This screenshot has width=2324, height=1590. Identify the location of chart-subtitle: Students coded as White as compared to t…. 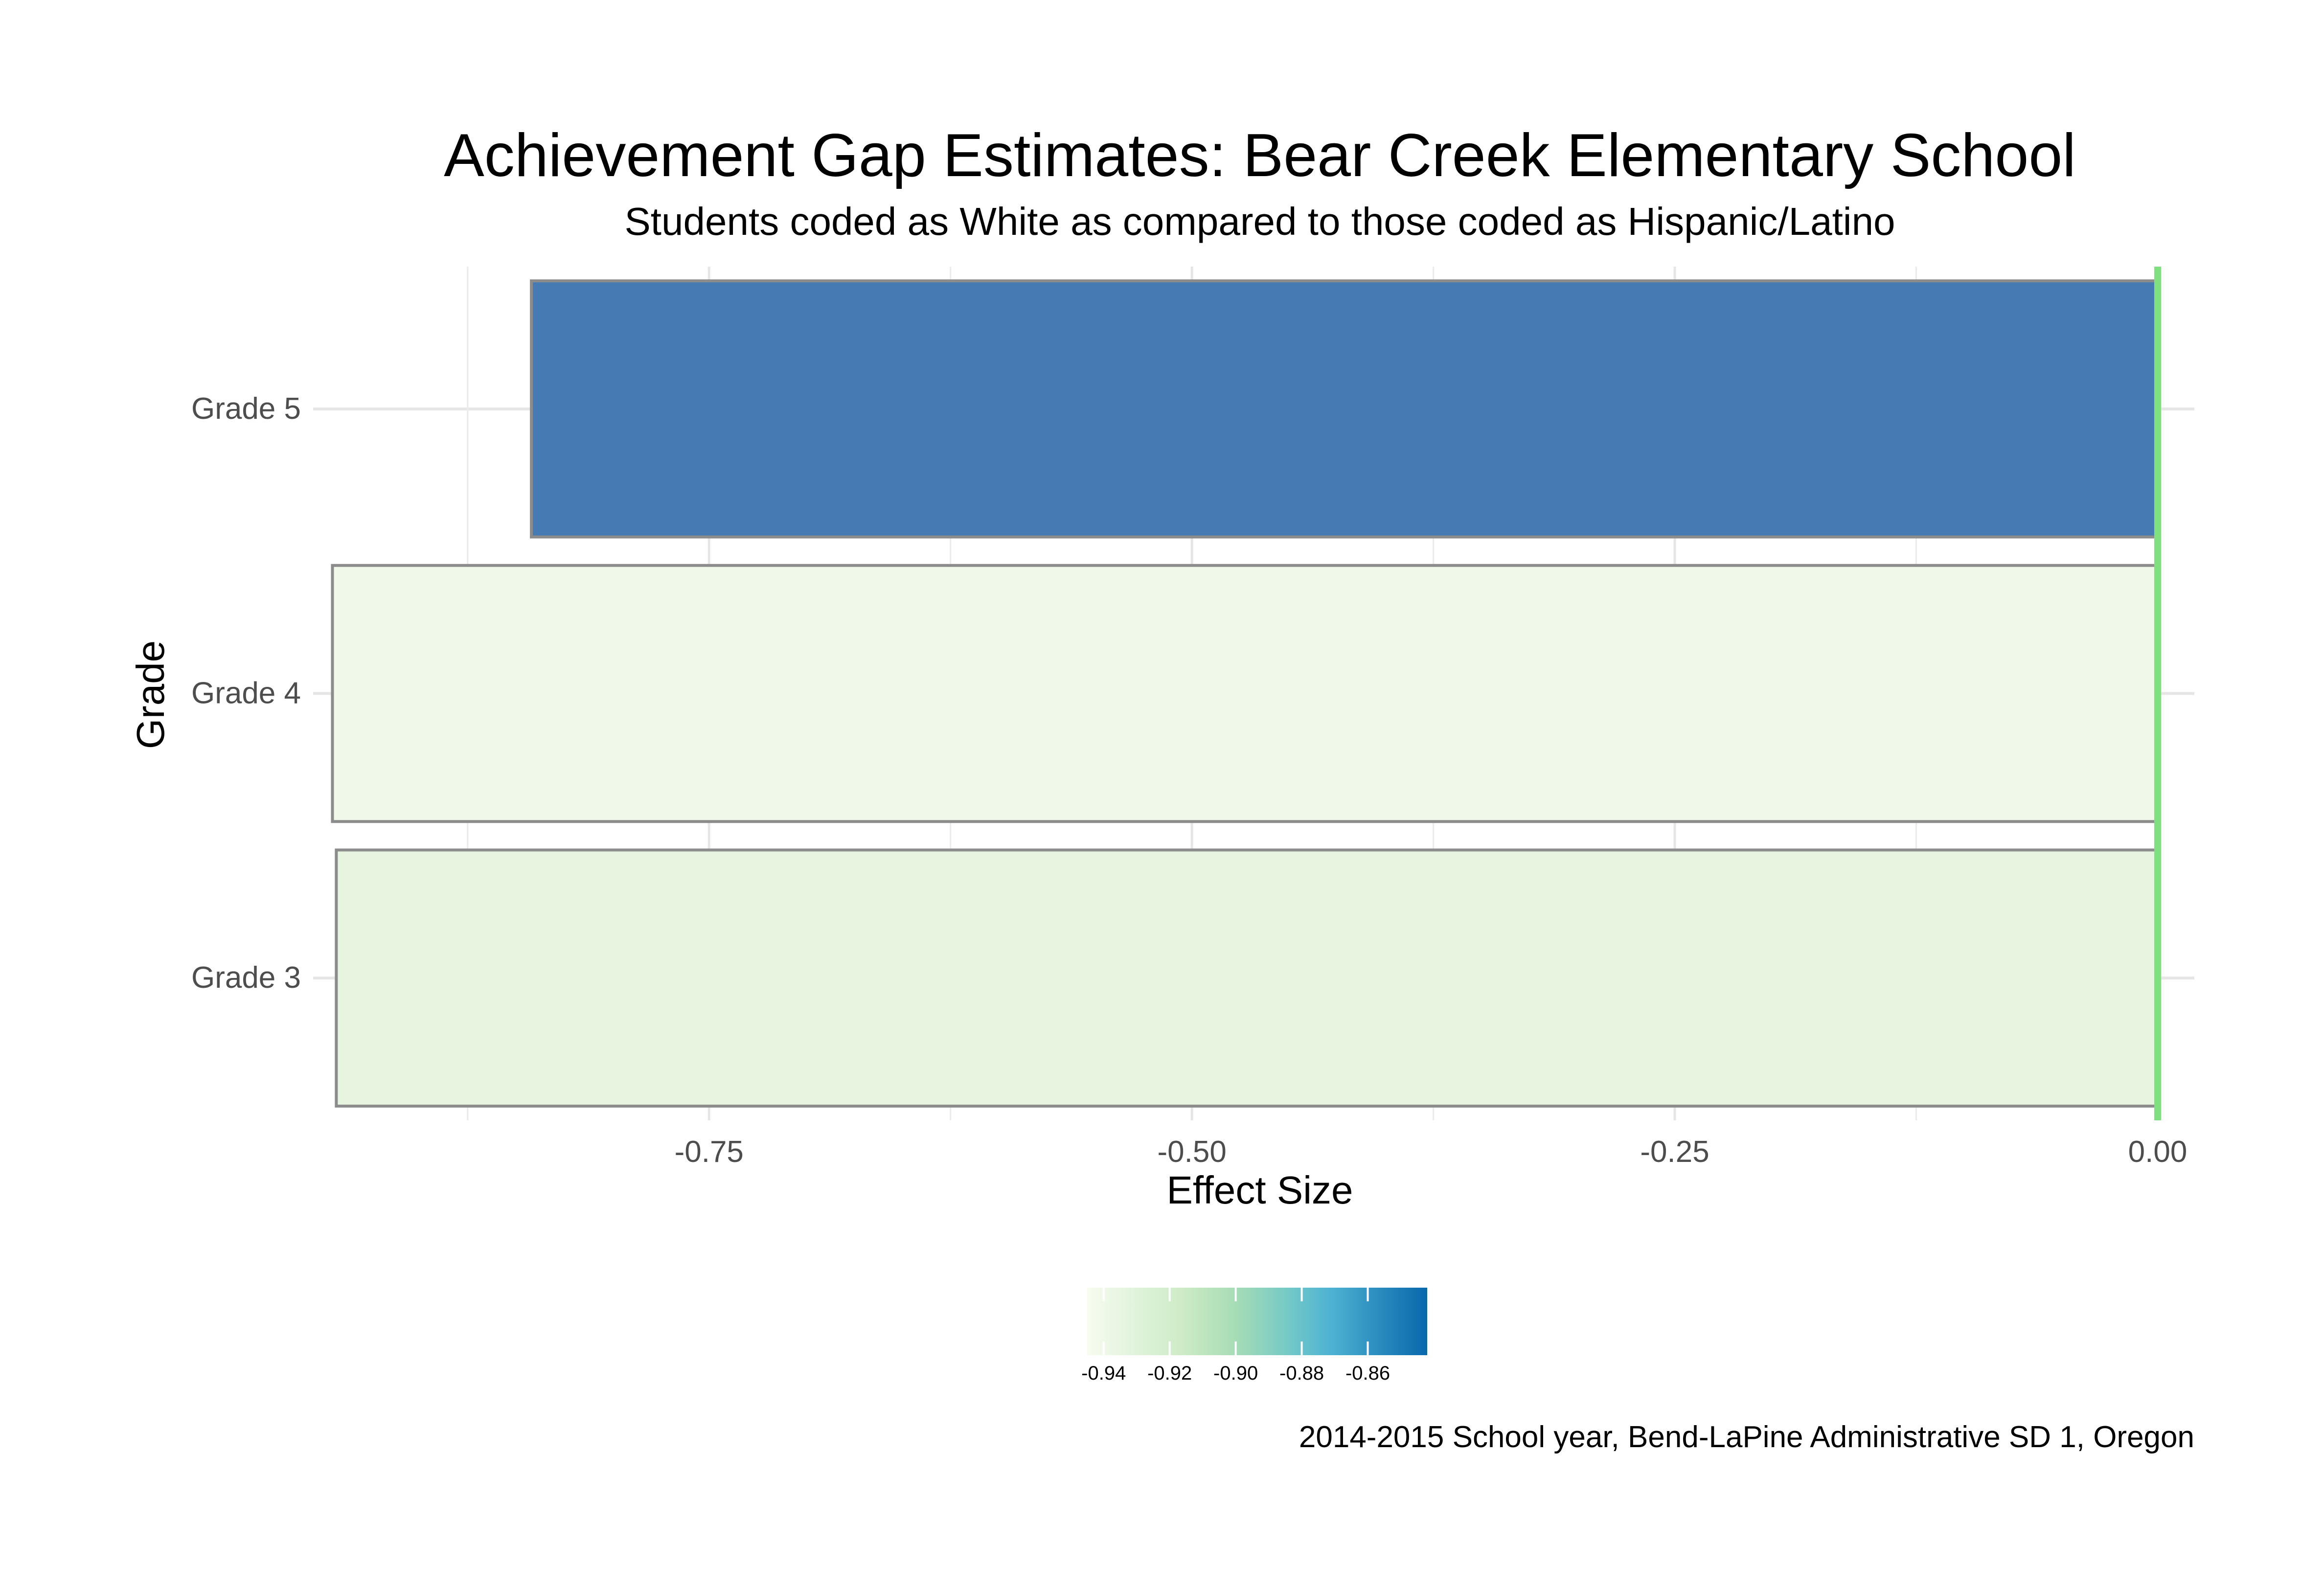
(1259, 222).